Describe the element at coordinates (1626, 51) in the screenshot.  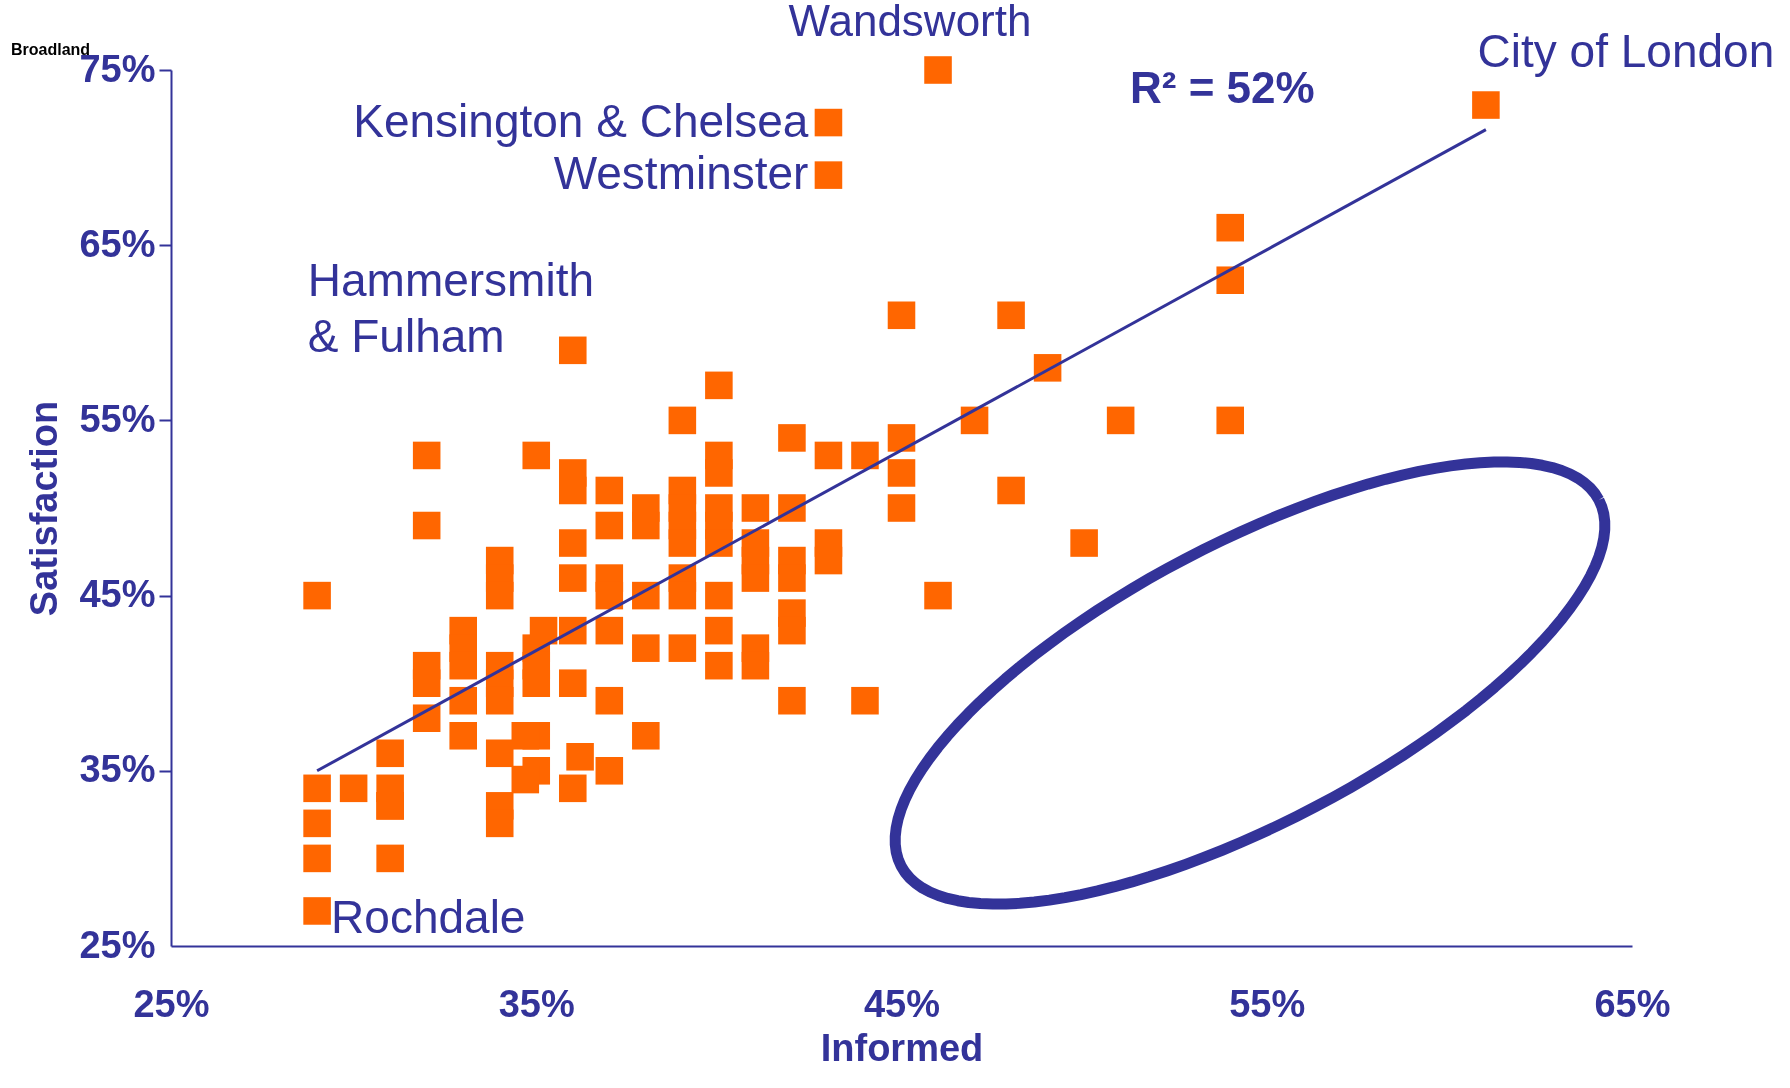
I see `annotation: City of London` at that location.